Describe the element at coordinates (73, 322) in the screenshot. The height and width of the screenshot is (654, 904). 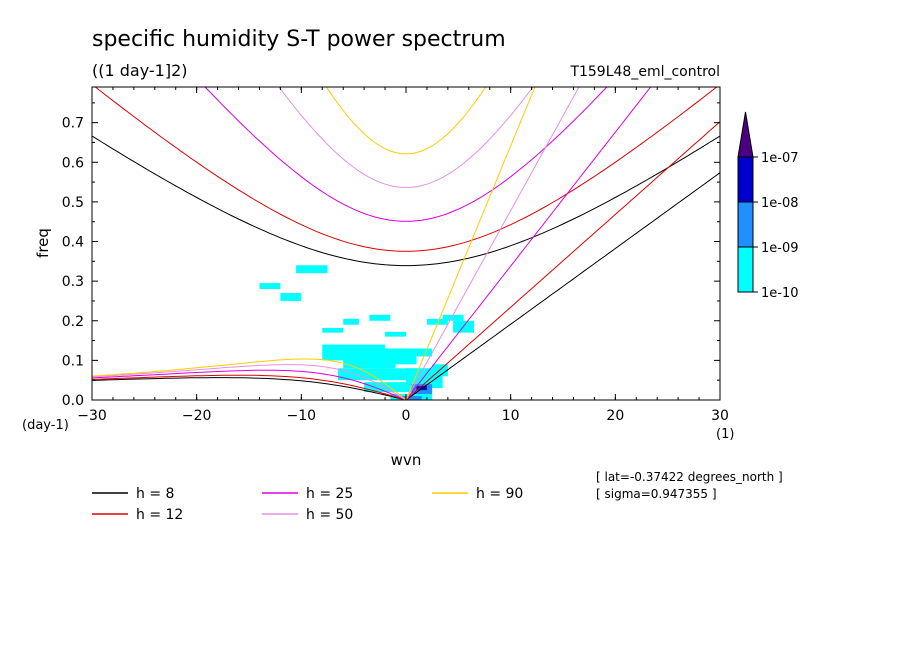
I see `y-tick-label: 0.2` at that location.